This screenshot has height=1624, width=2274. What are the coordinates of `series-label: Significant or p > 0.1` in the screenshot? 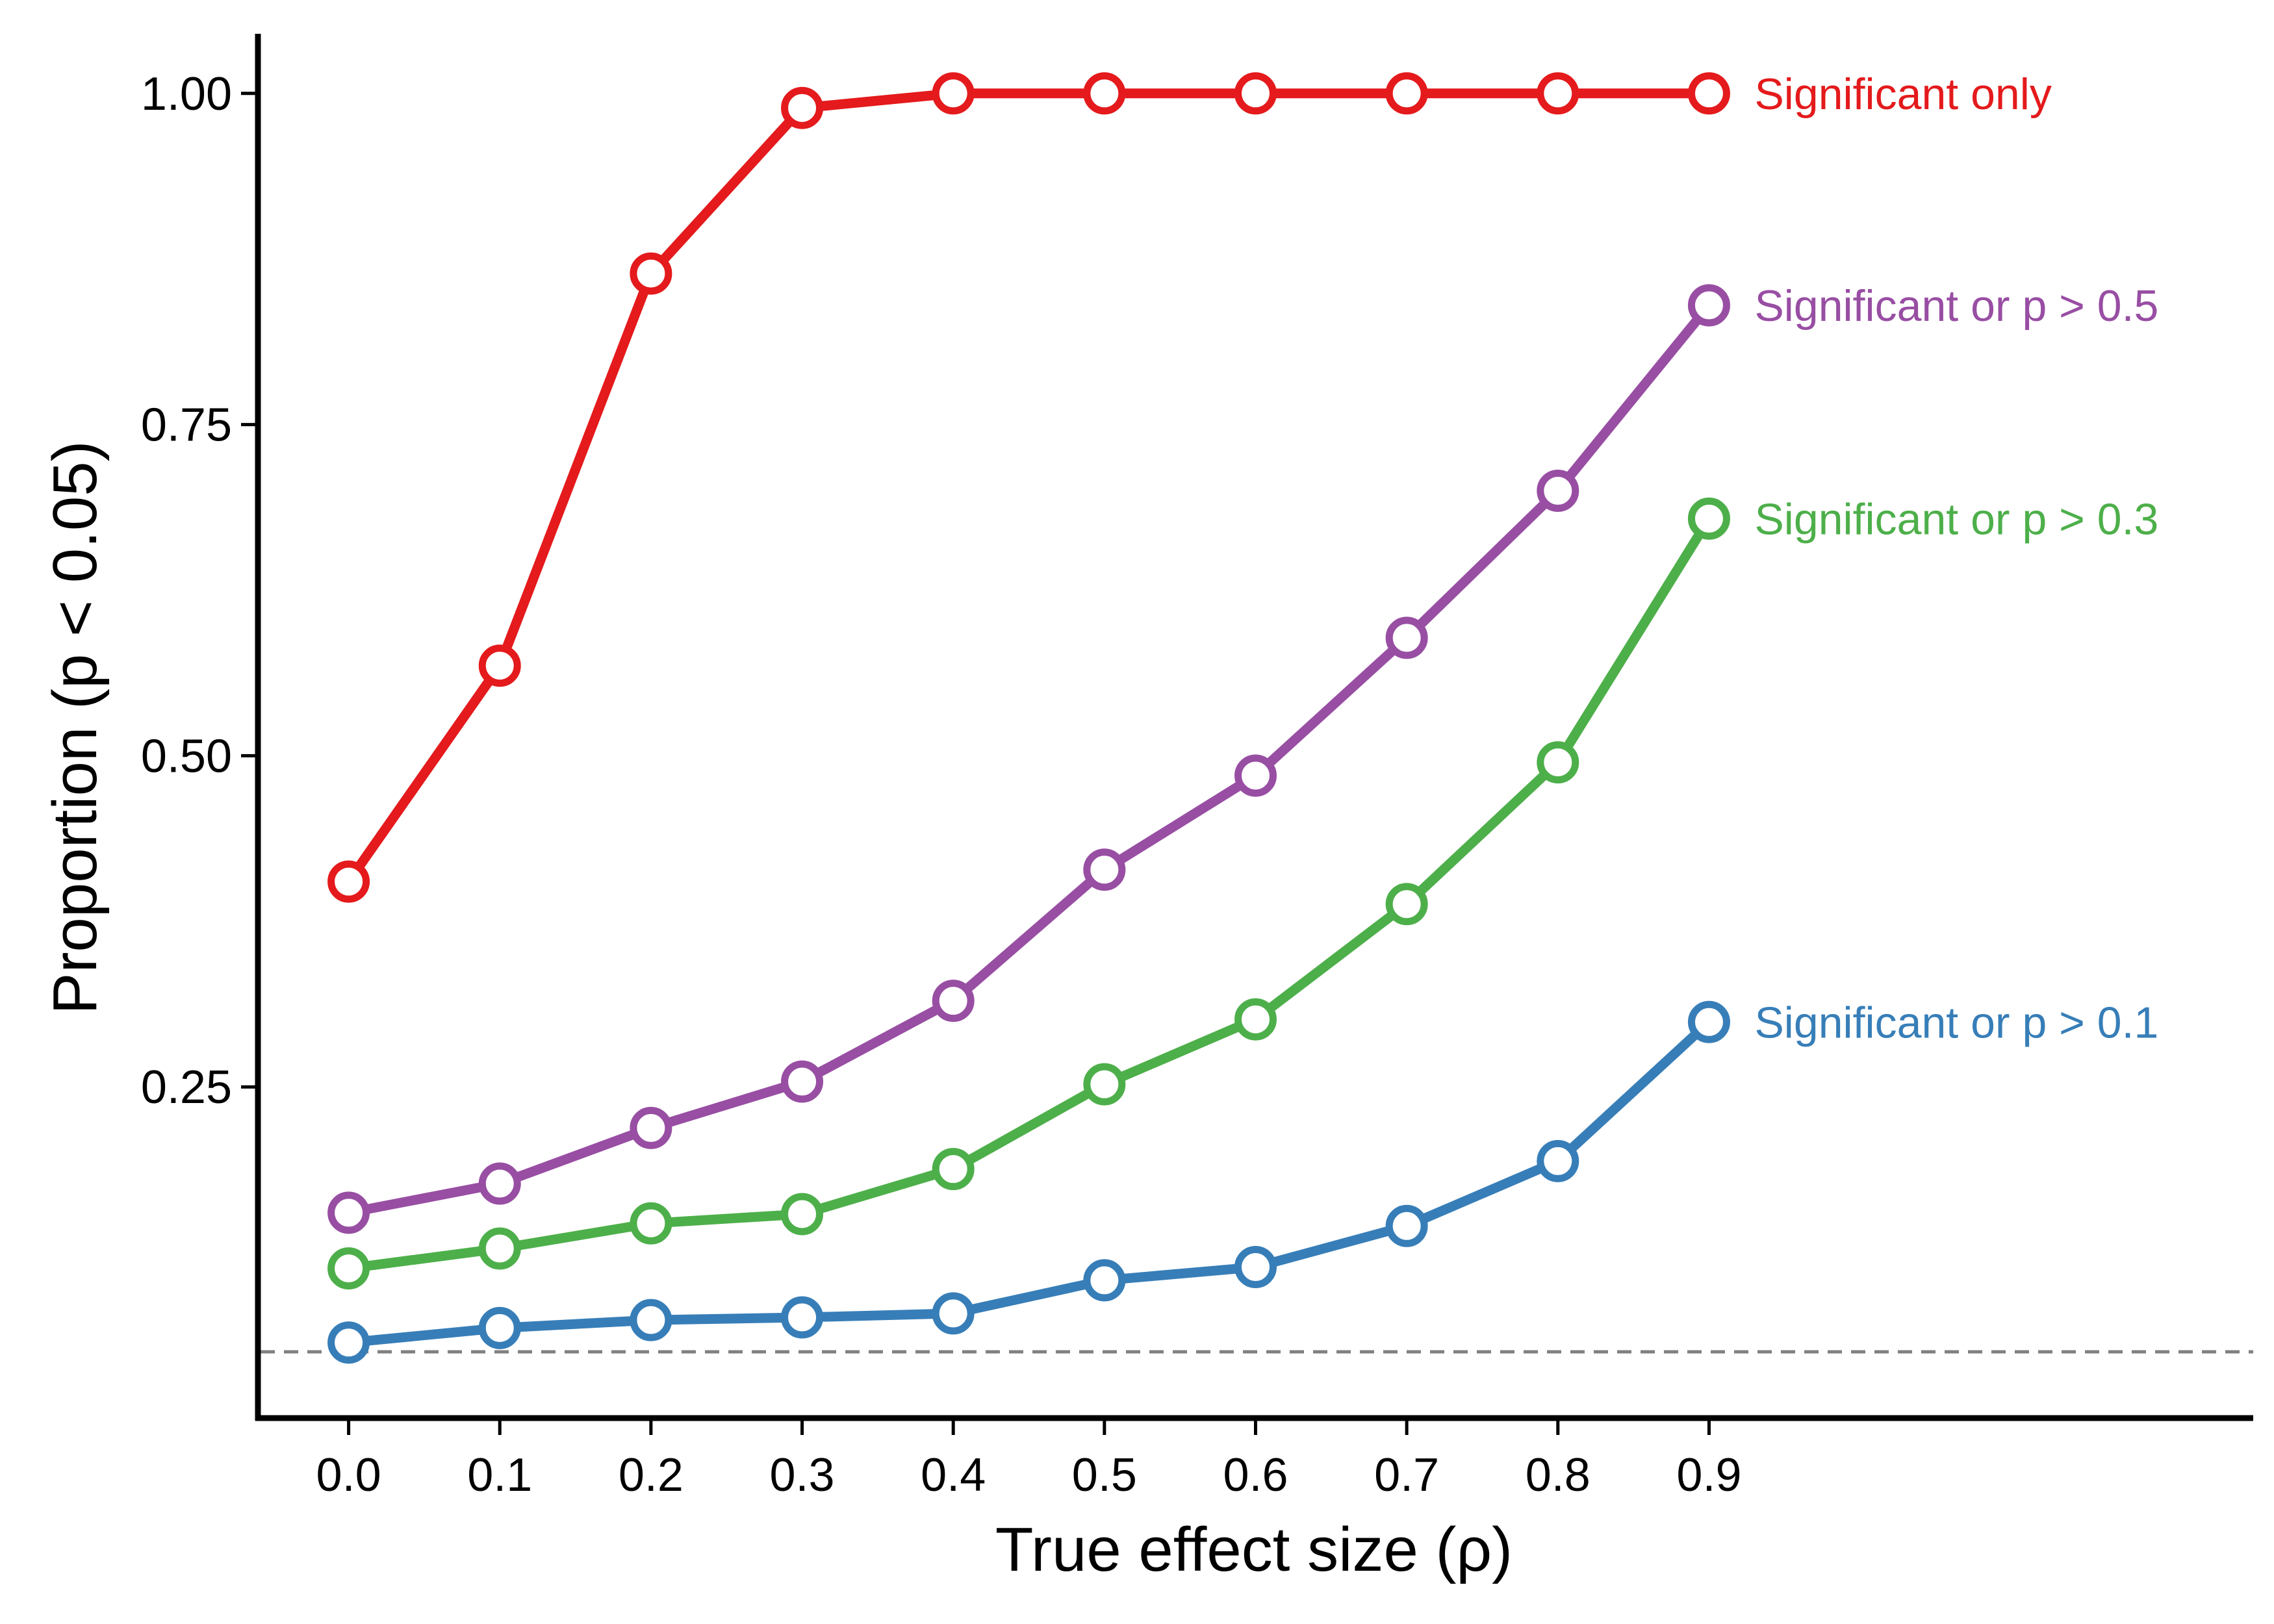 It's located at (1956, 1022).